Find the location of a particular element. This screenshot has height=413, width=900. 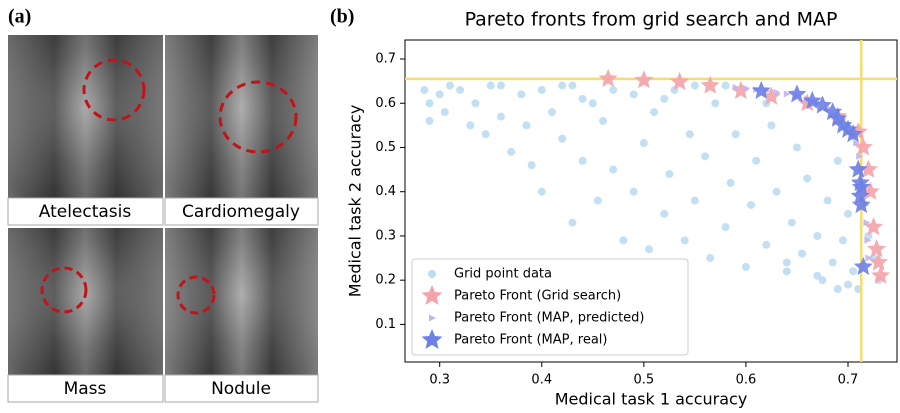

x-tick-label: 0.7 is located at coordinates (848, 380).